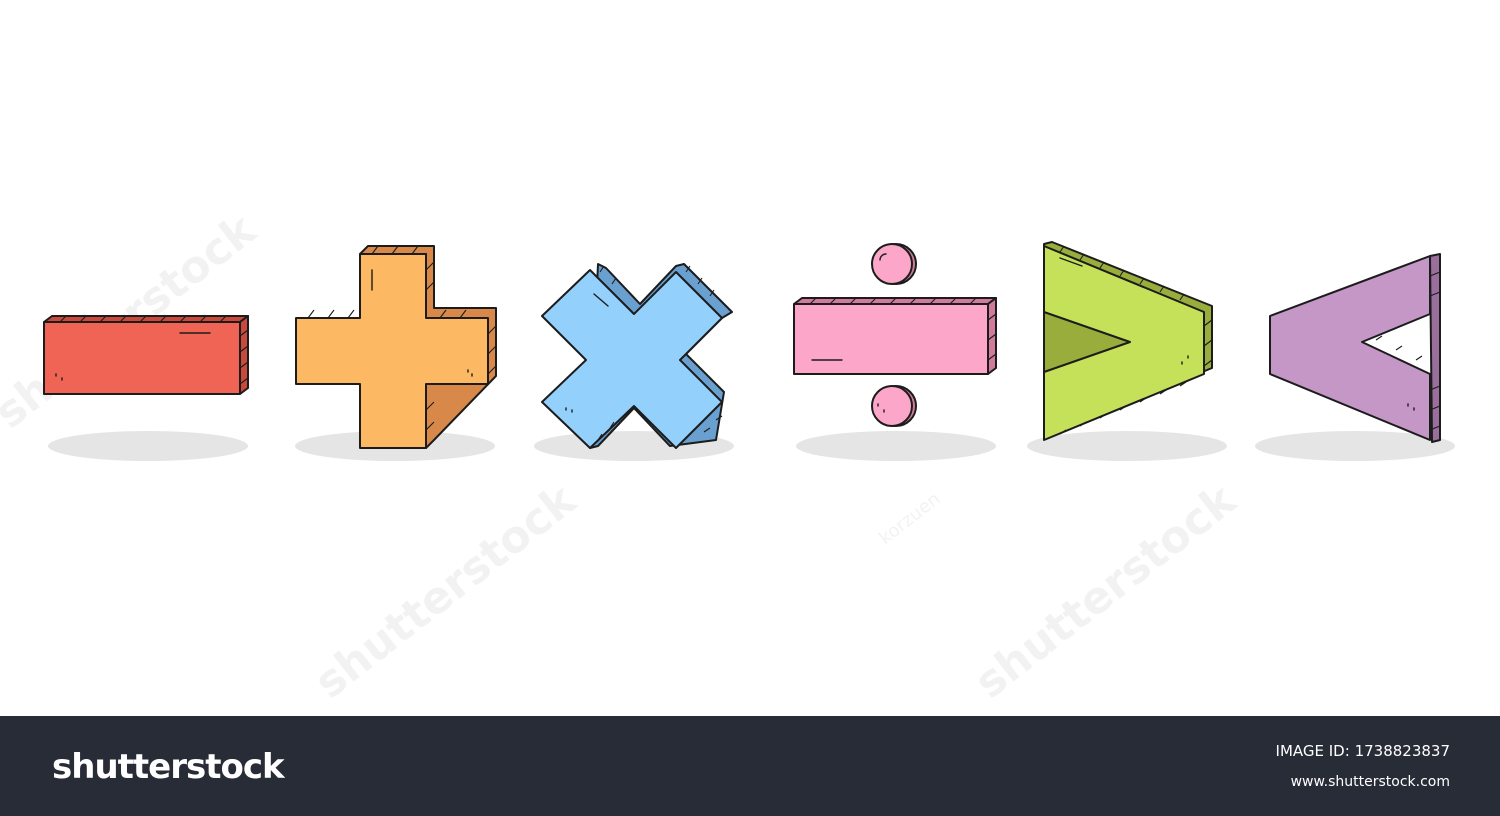 Image resolution: width=1500 pixels, height=816 pixels. I want to click on divide-sign, so click(895, 335).